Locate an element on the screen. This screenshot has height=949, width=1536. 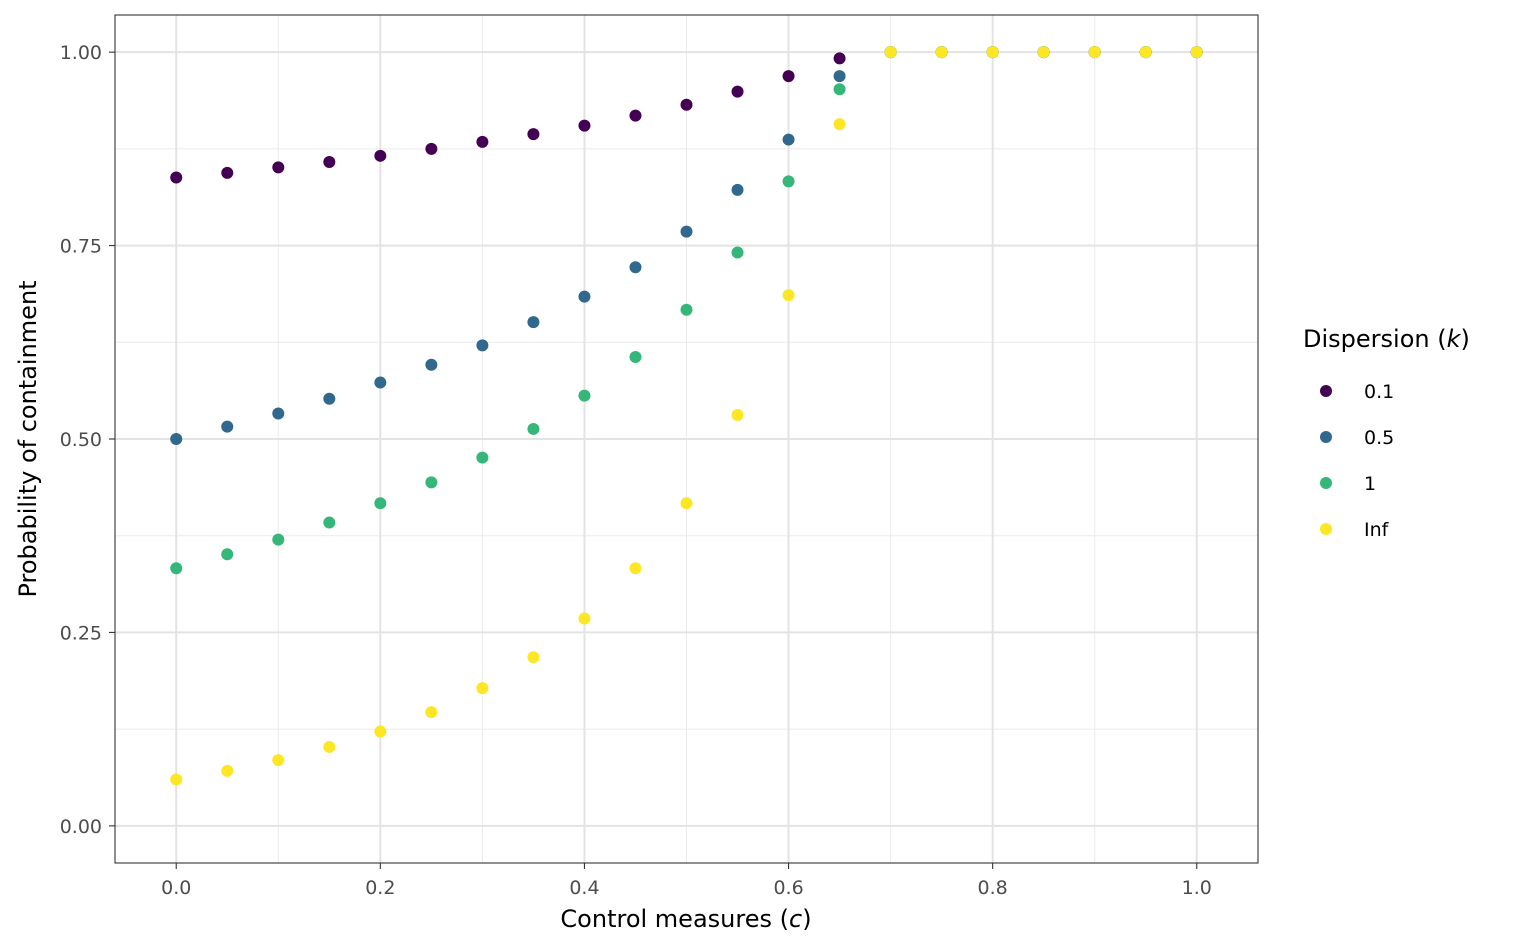
y-tick-label-2: 0.50 is located at coordinates (81, 440).